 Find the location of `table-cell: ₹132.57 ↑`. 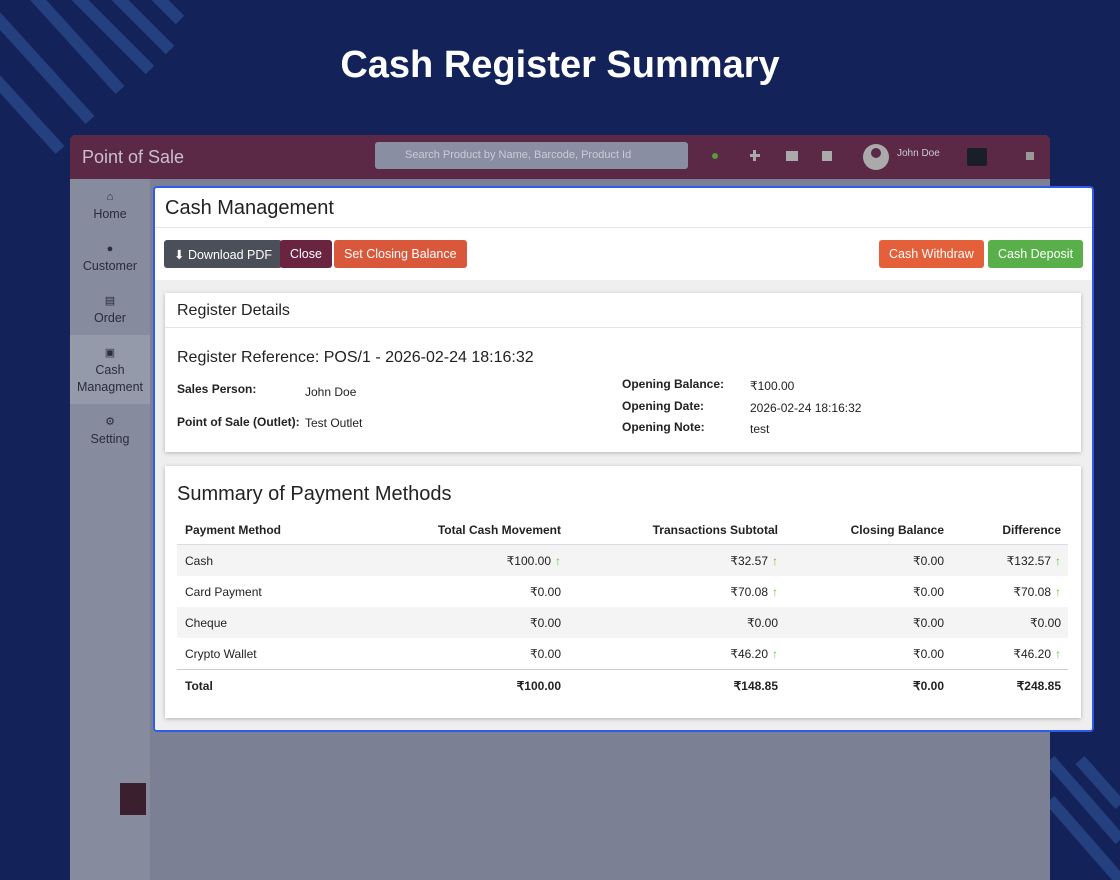

table-cell: ₹132.57 ↑ is located at coordinates (1034, 561).